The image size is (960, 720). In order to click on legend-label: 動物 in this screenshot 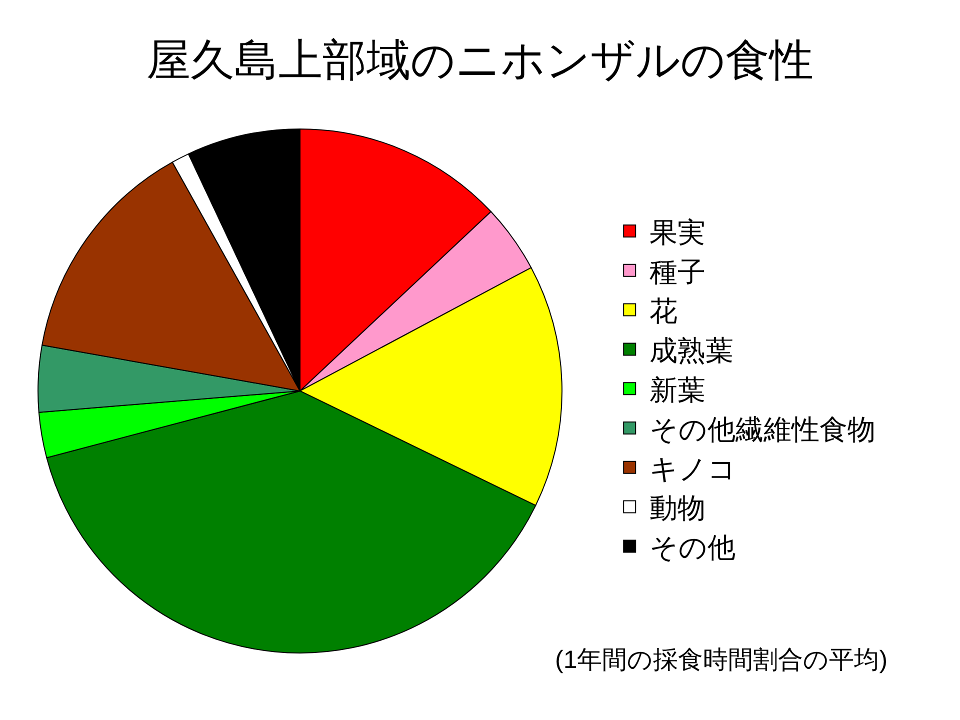, I will do `click(678, 508)`.